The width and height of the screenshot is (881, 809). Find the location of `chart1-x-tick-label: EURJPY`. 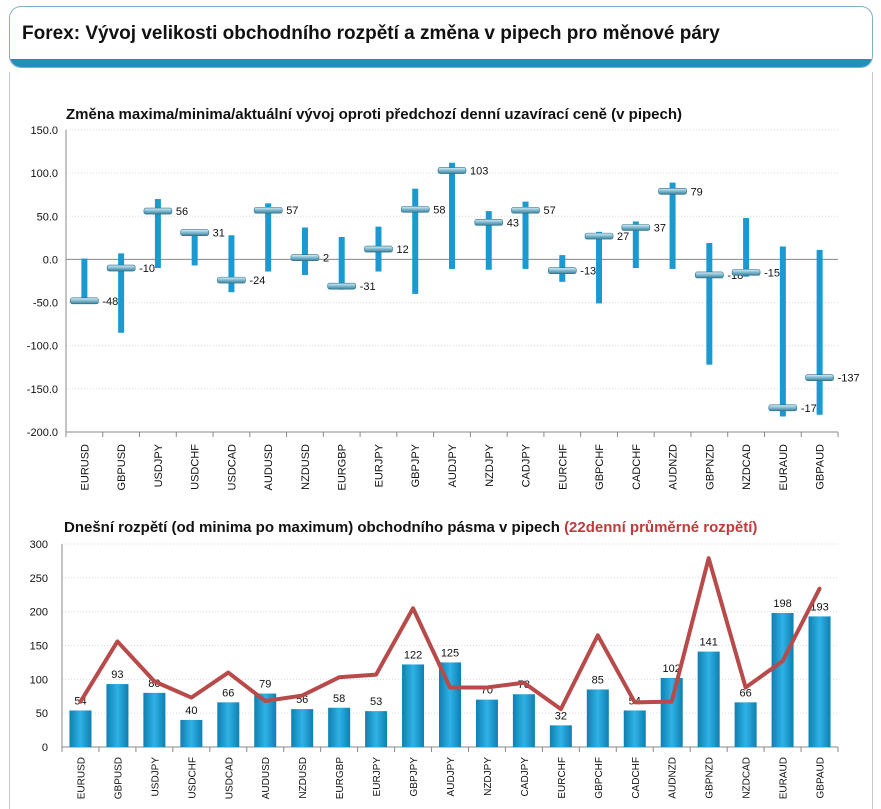

chart1-x-tick-label: EURJPY is located at coordinates (379, 465).